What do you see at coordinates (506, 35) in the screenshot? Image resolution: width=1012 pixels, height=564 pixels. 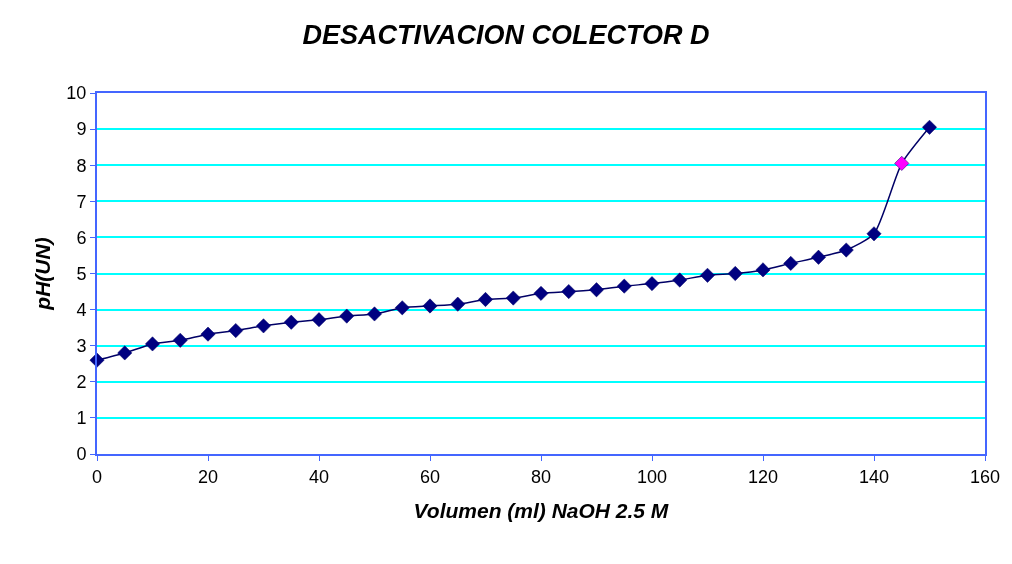 I see `chart-title: DESACTIVACION COLECTOR D` at bounding box center [506, 35].